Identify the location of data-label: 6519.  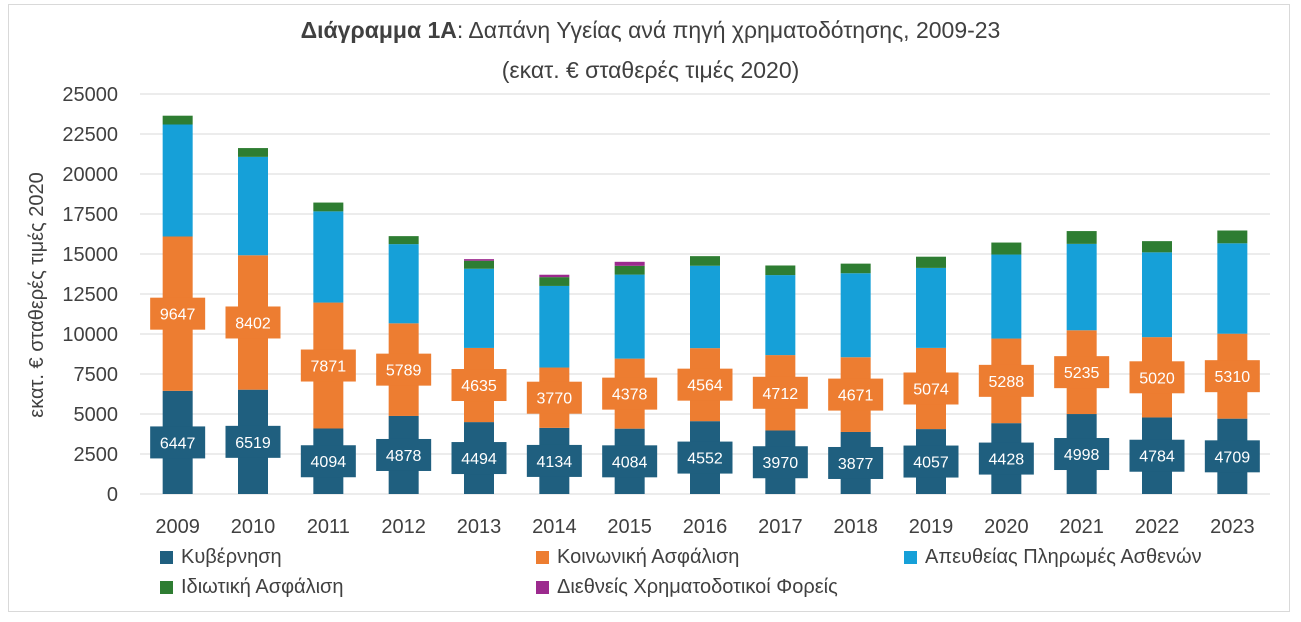
(253, 443).